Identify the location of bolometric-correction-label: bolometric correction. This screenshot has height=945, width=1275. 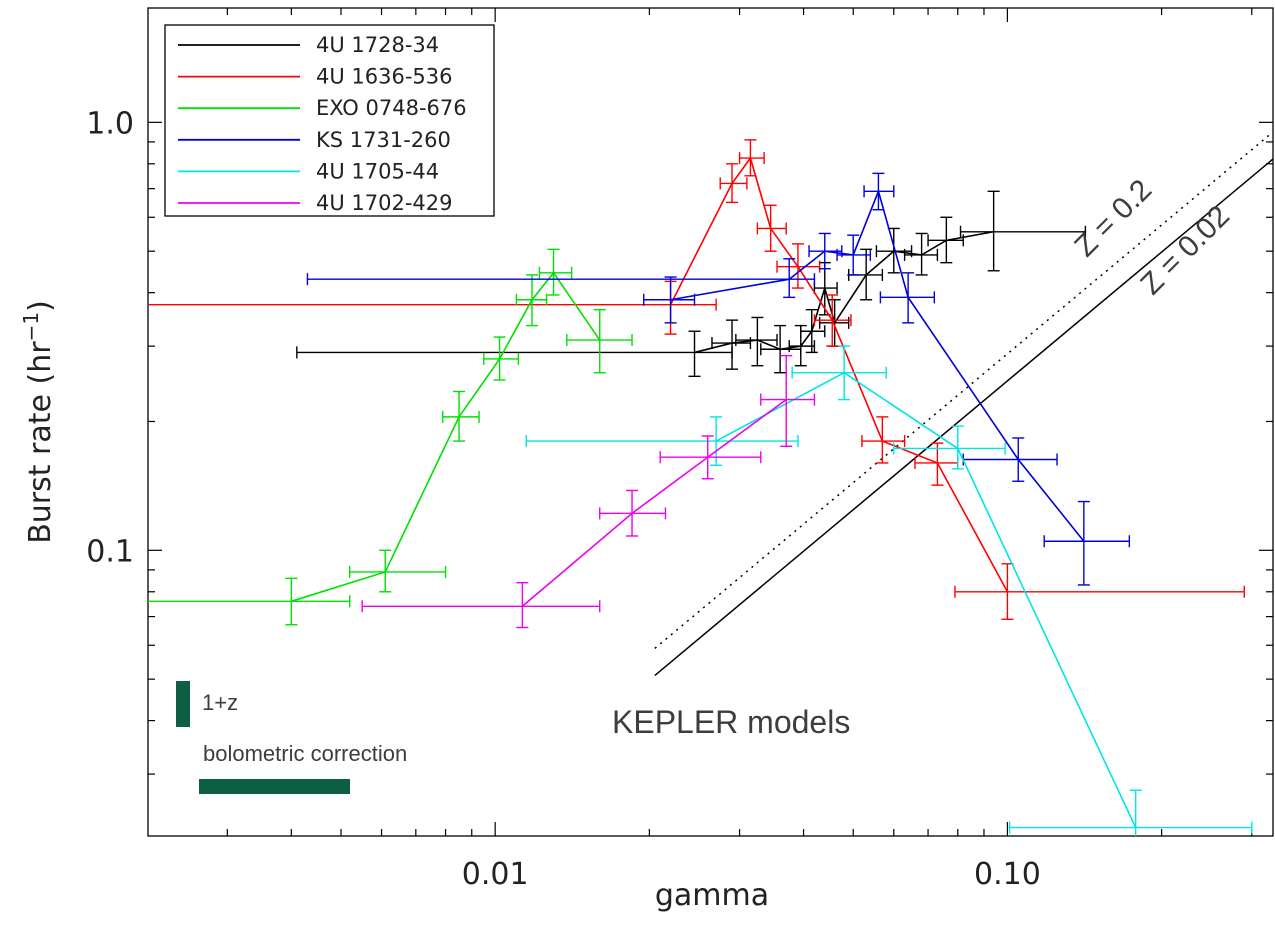
(305, 753).